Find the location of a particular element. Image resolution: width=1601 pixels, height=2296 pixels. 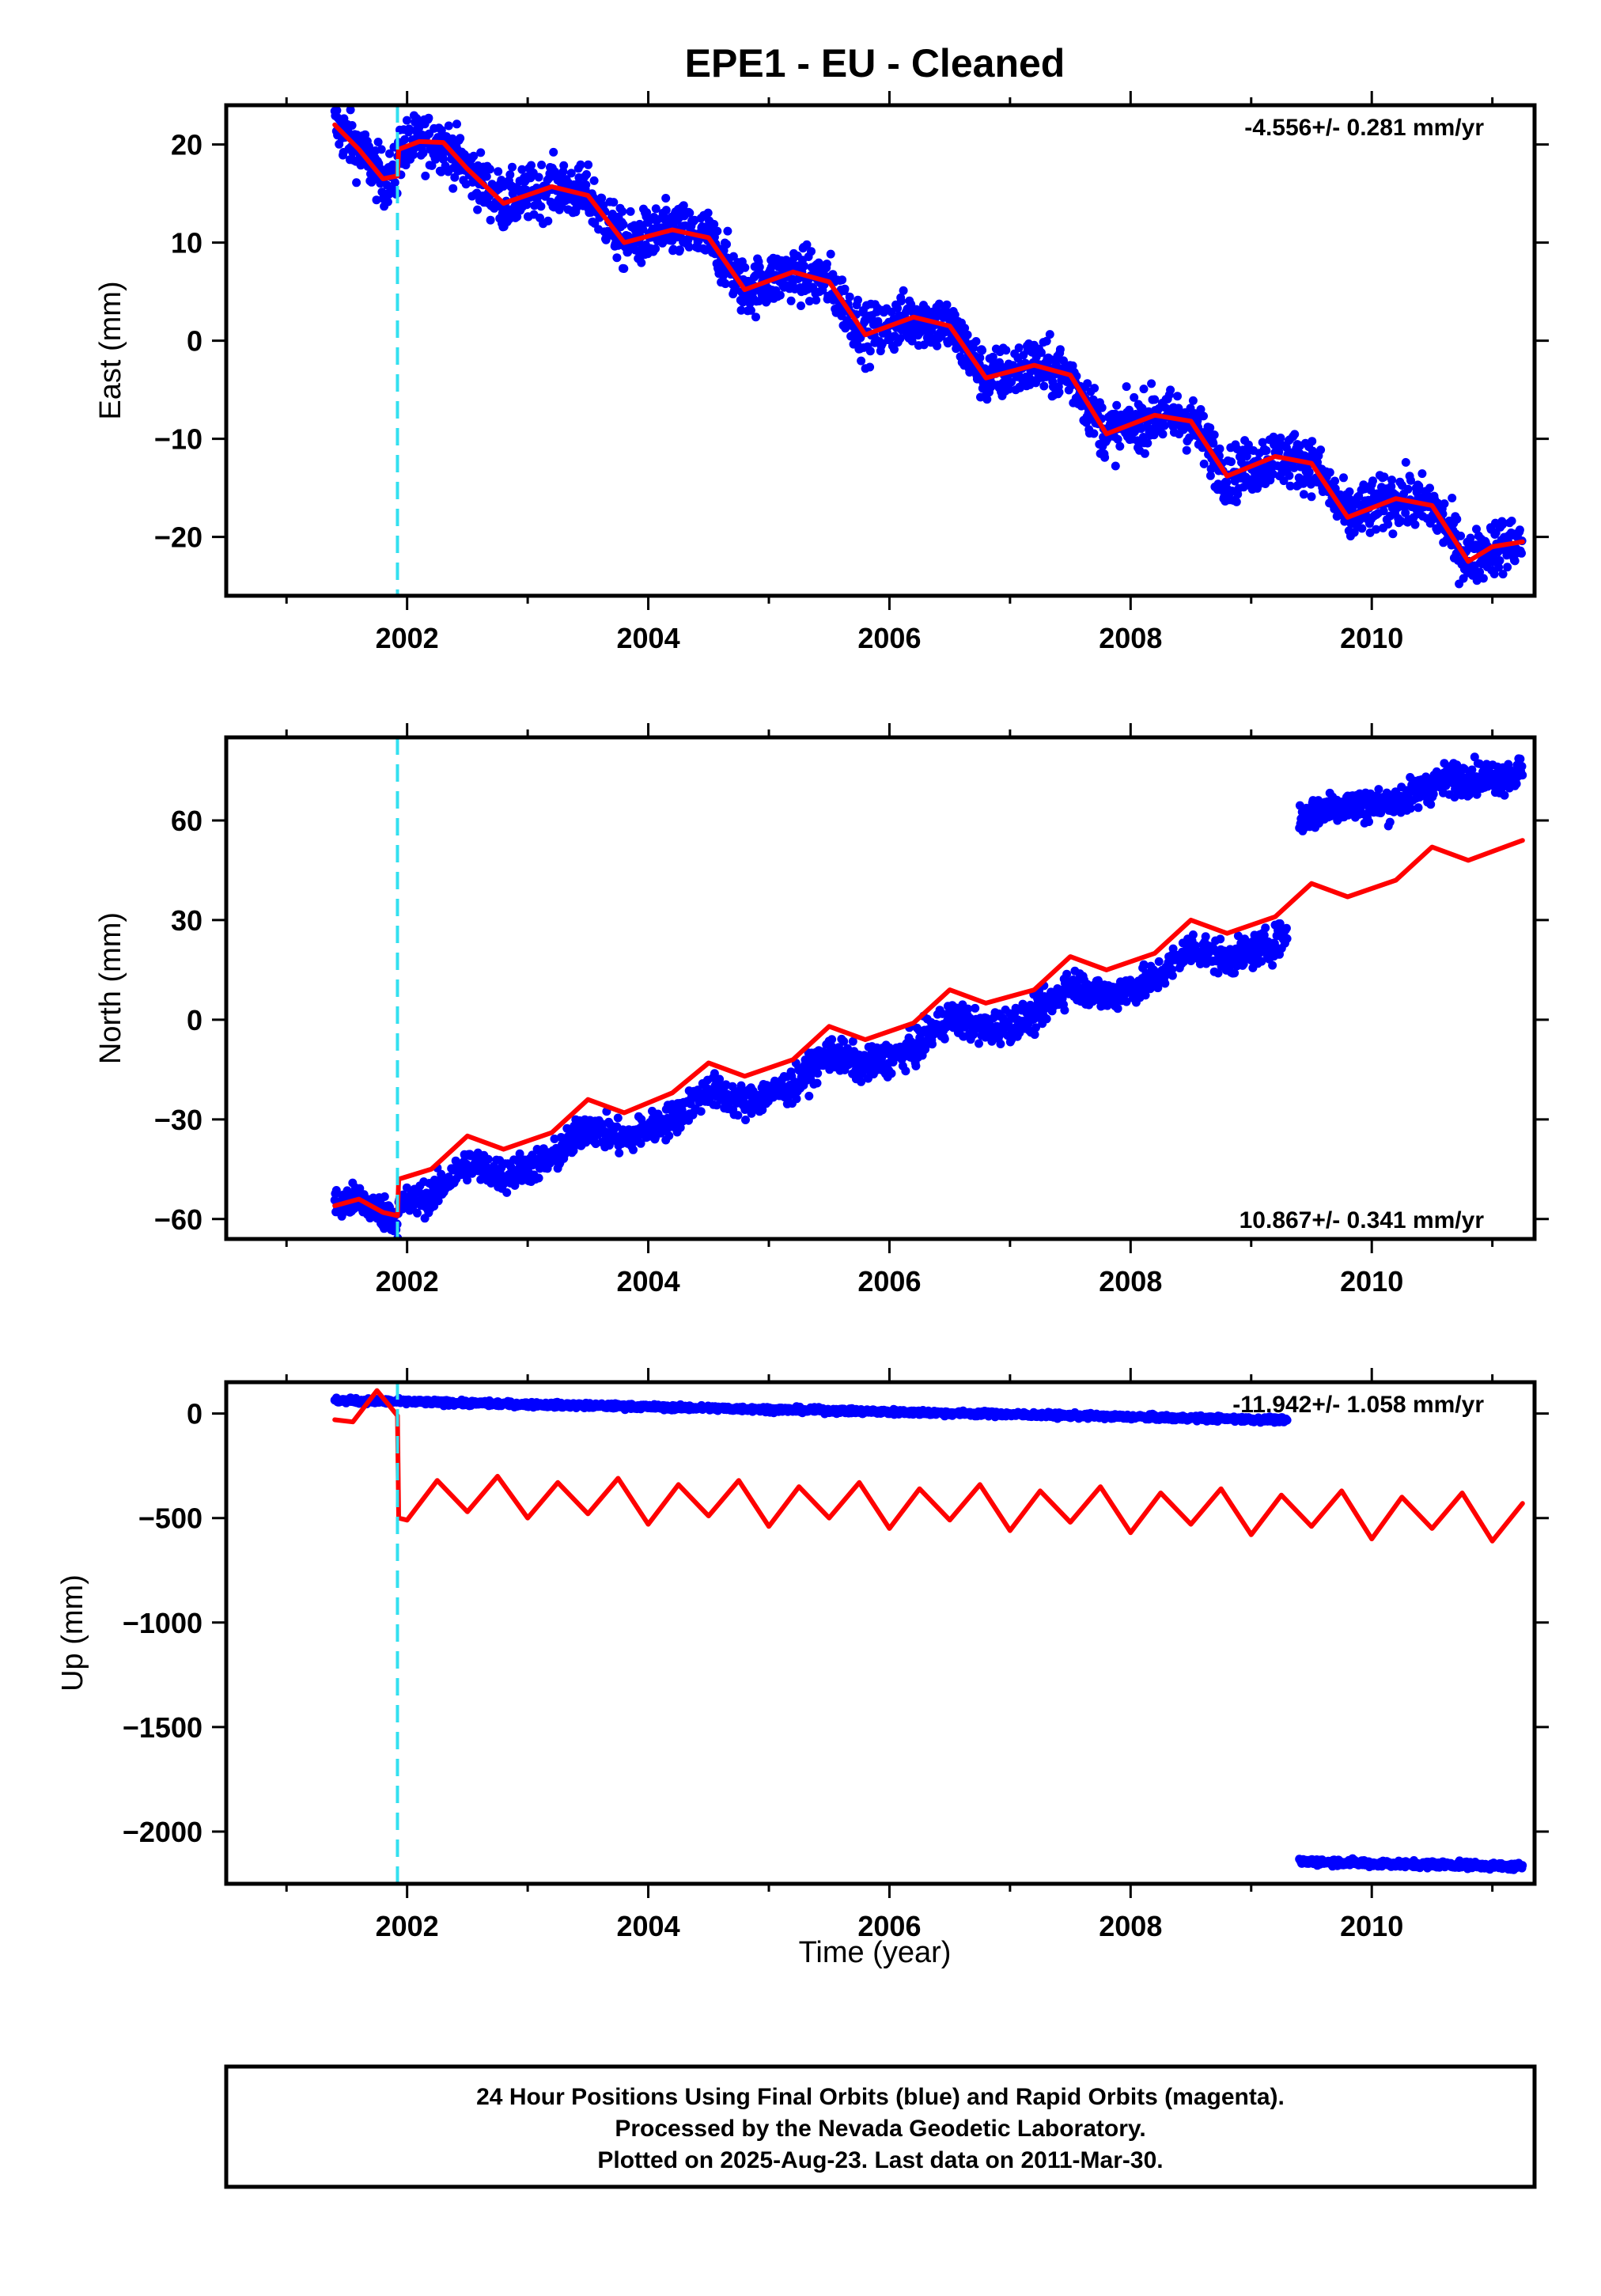

north-y-tick-label: 60 is located at coordinates (186, 821).